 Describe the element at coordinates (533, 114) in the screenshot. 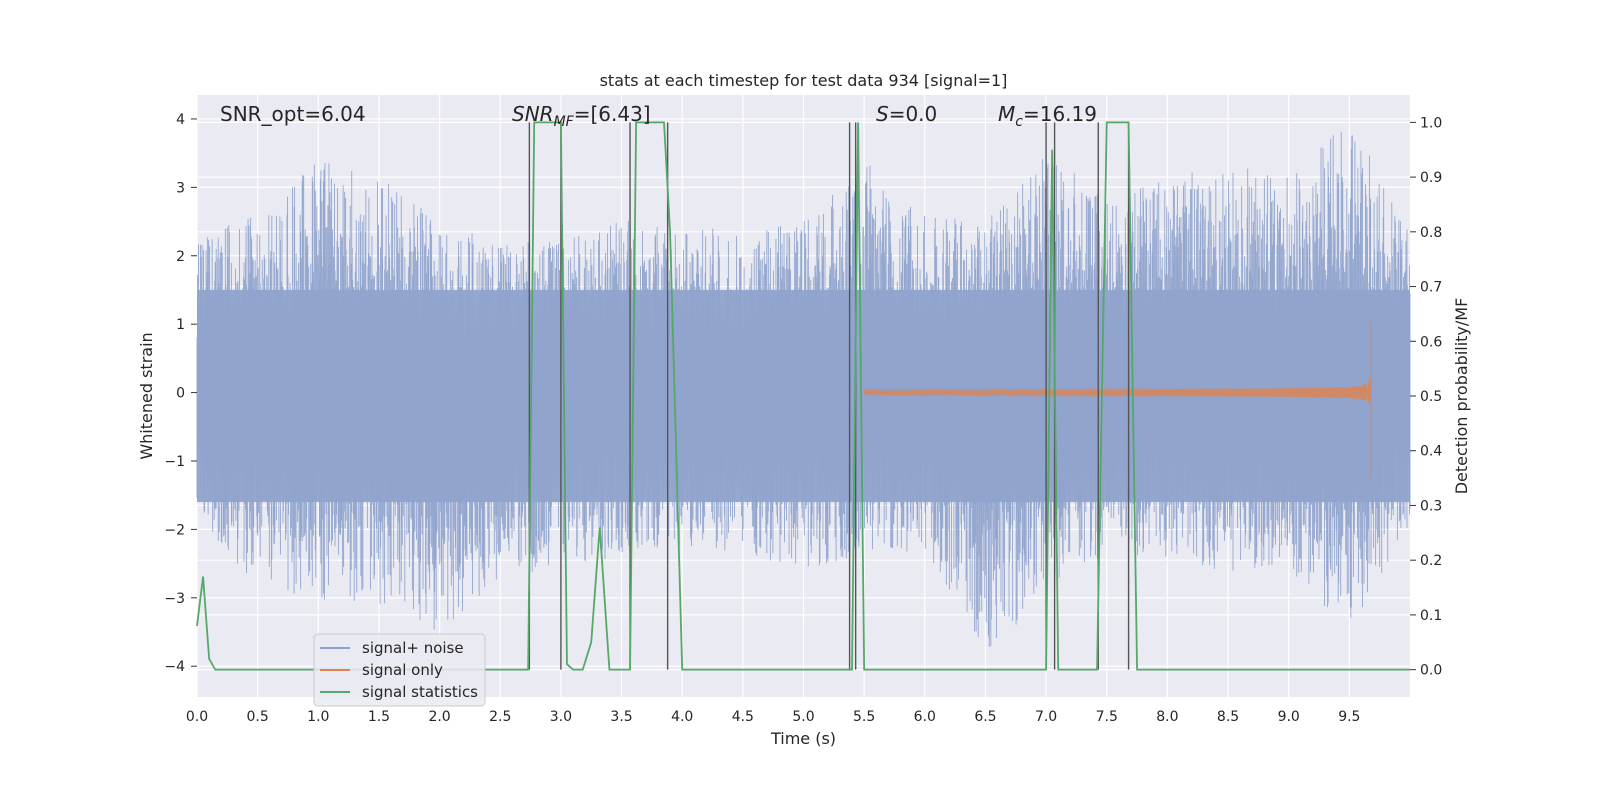

I see `annotation-snr-mf-label: SNR` at that location.